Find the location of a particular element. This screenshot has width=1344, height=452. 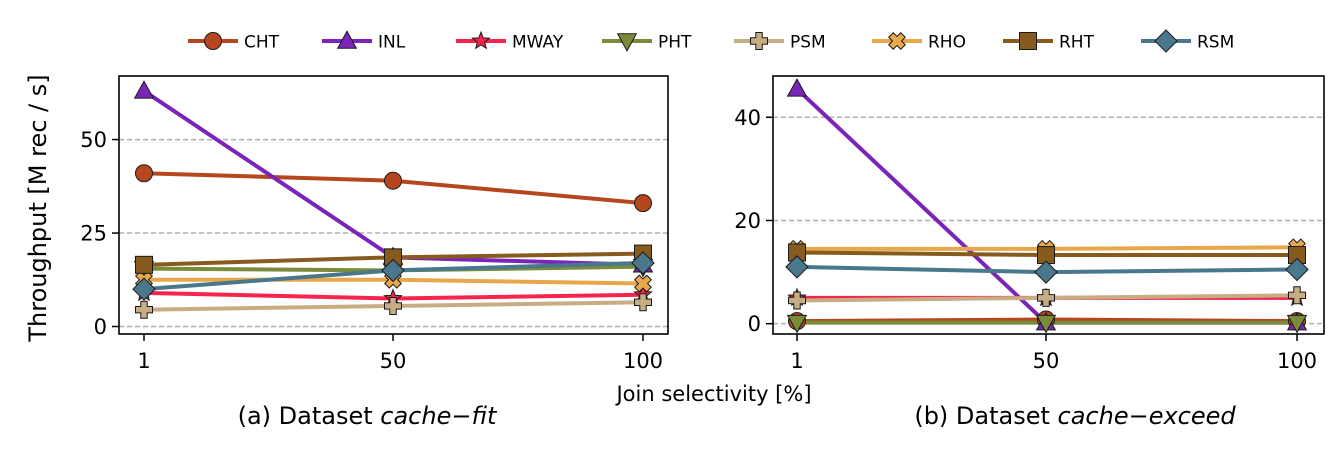

y-tick-label: 20 is located at coordinates (747, 221).